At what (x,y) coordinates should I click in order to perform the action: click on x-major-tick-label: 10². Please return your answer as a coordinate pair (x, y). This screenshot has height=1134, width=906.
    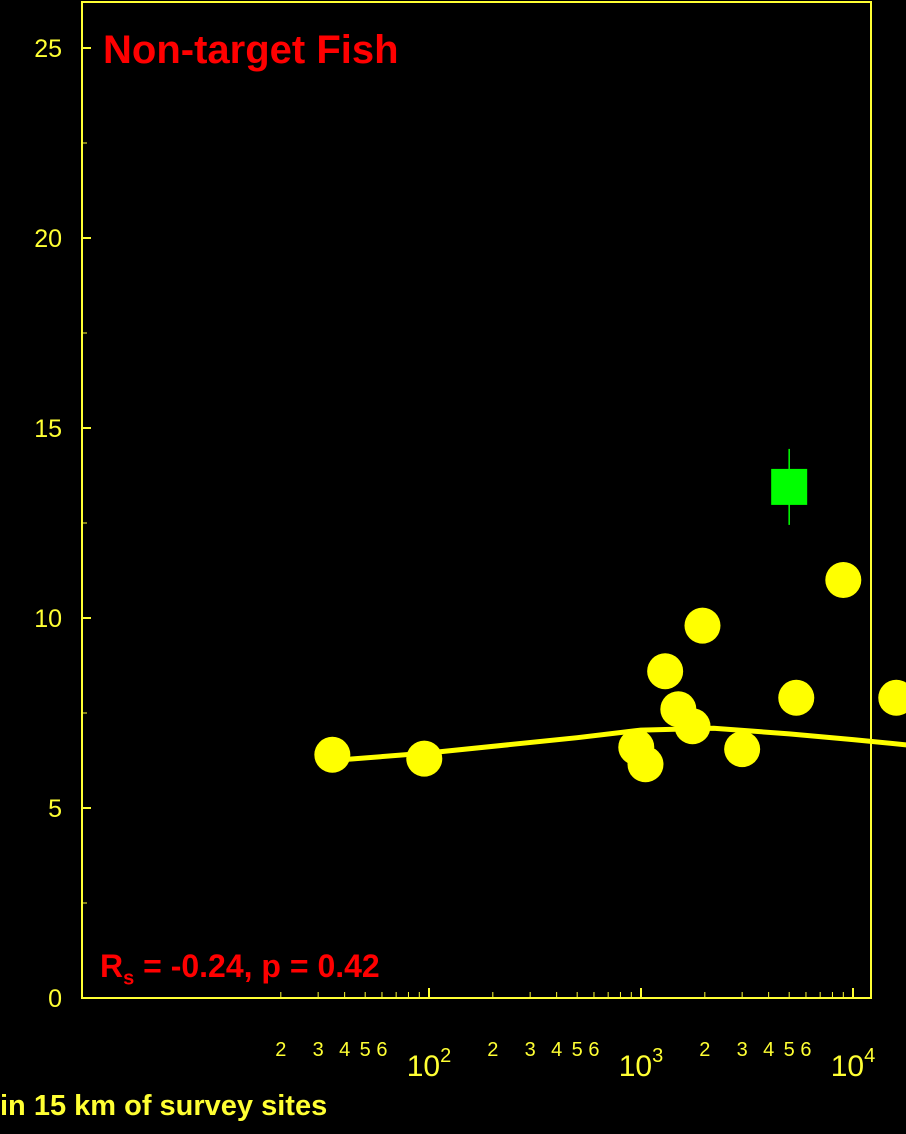
    Looking at the image, I should click on (429, 1064).